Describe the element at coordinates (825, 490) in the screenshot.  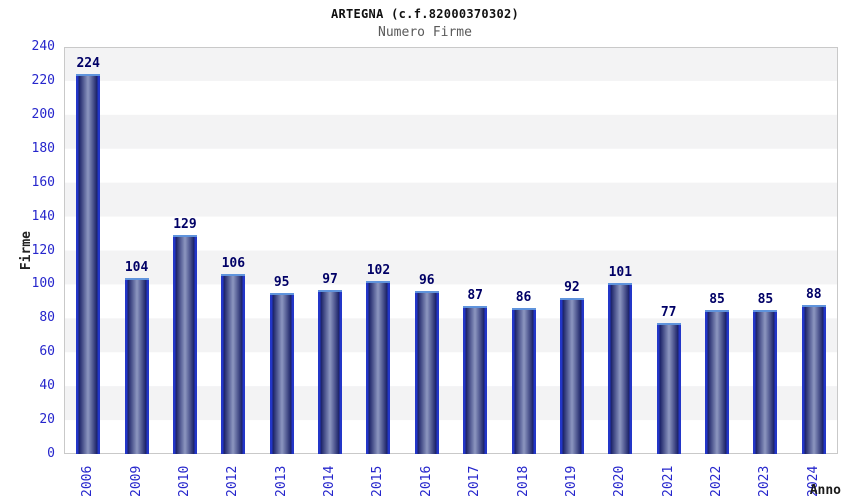
I see `x-axis-title: Anno` at that location.